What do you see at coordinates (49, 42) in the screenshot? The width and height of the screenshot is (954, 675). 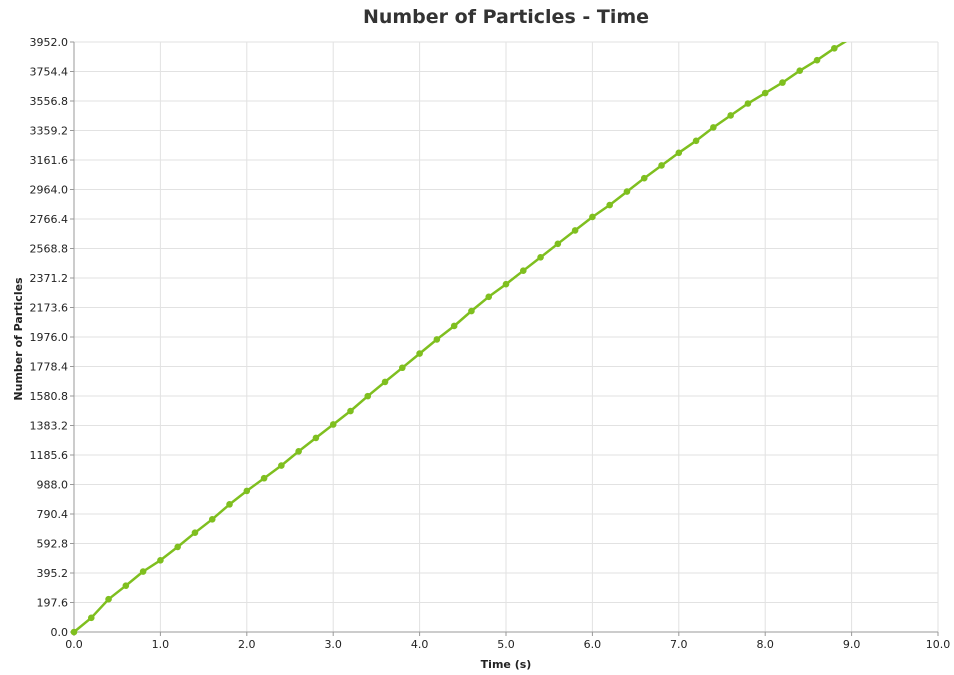 I see `y-tick-label: 3952.0` at bounding box center [49, 42].